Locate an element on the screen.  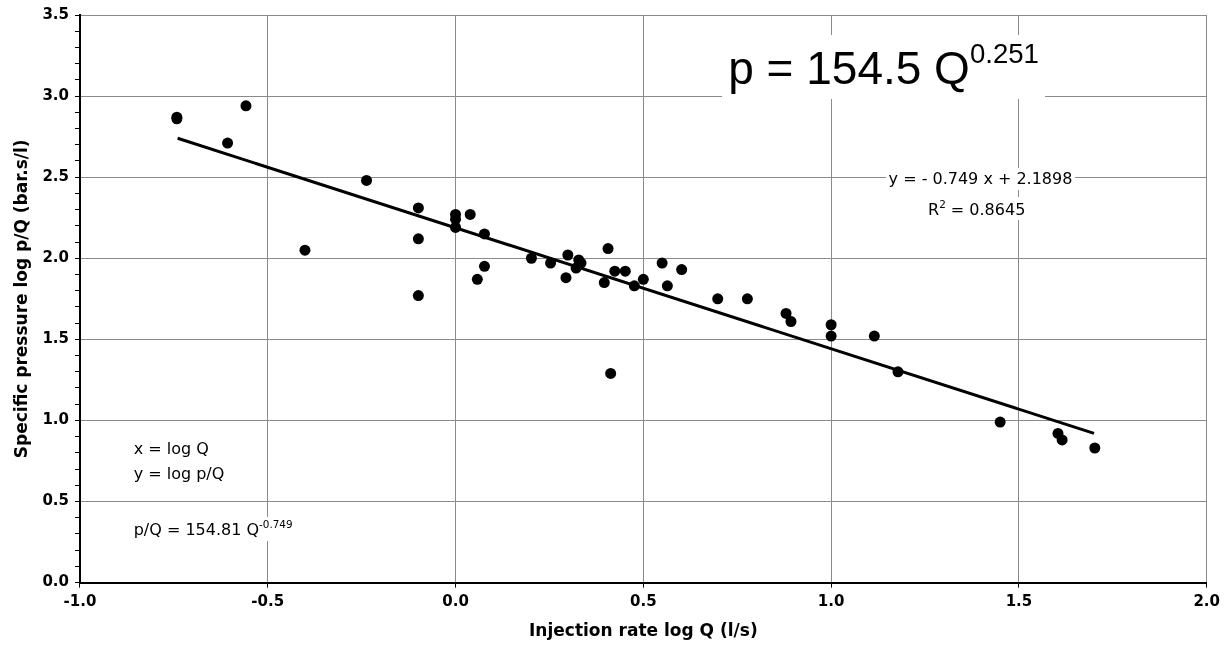
y-tick-label: 1.5 is located at coordinates (55, 338).